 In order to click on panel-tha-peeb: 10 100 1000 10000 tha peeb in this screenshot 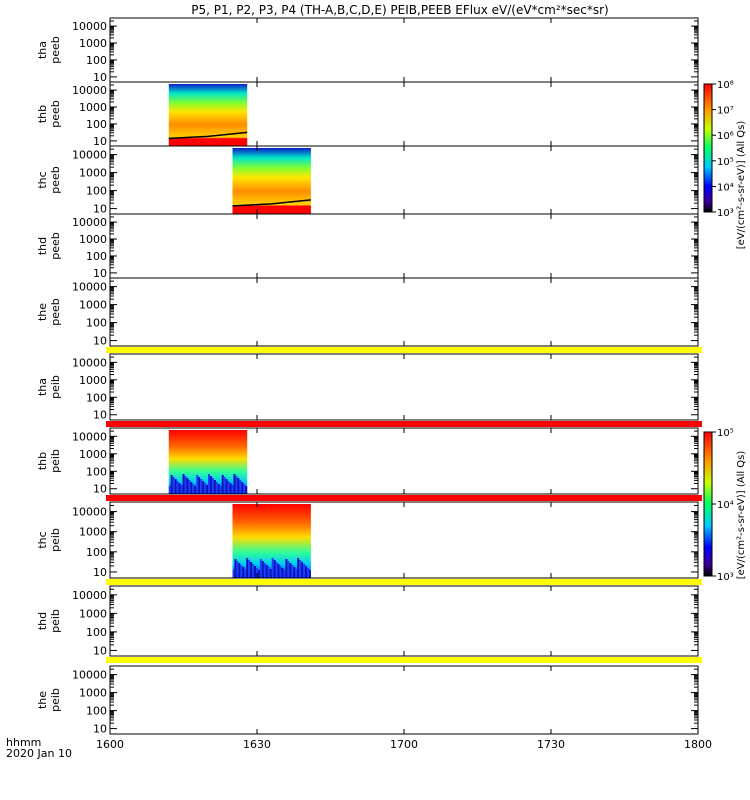, I will do `click(367, 50)`.